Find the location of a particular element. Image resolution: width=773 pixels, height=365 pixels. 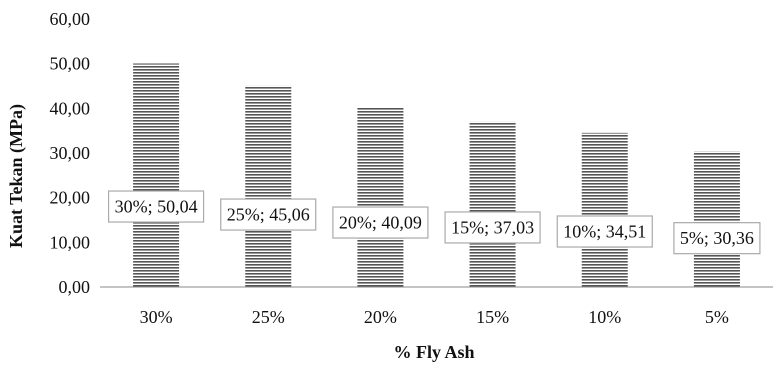

data-label-text: 10%; 34,51 is located at coordinates (604, 232).